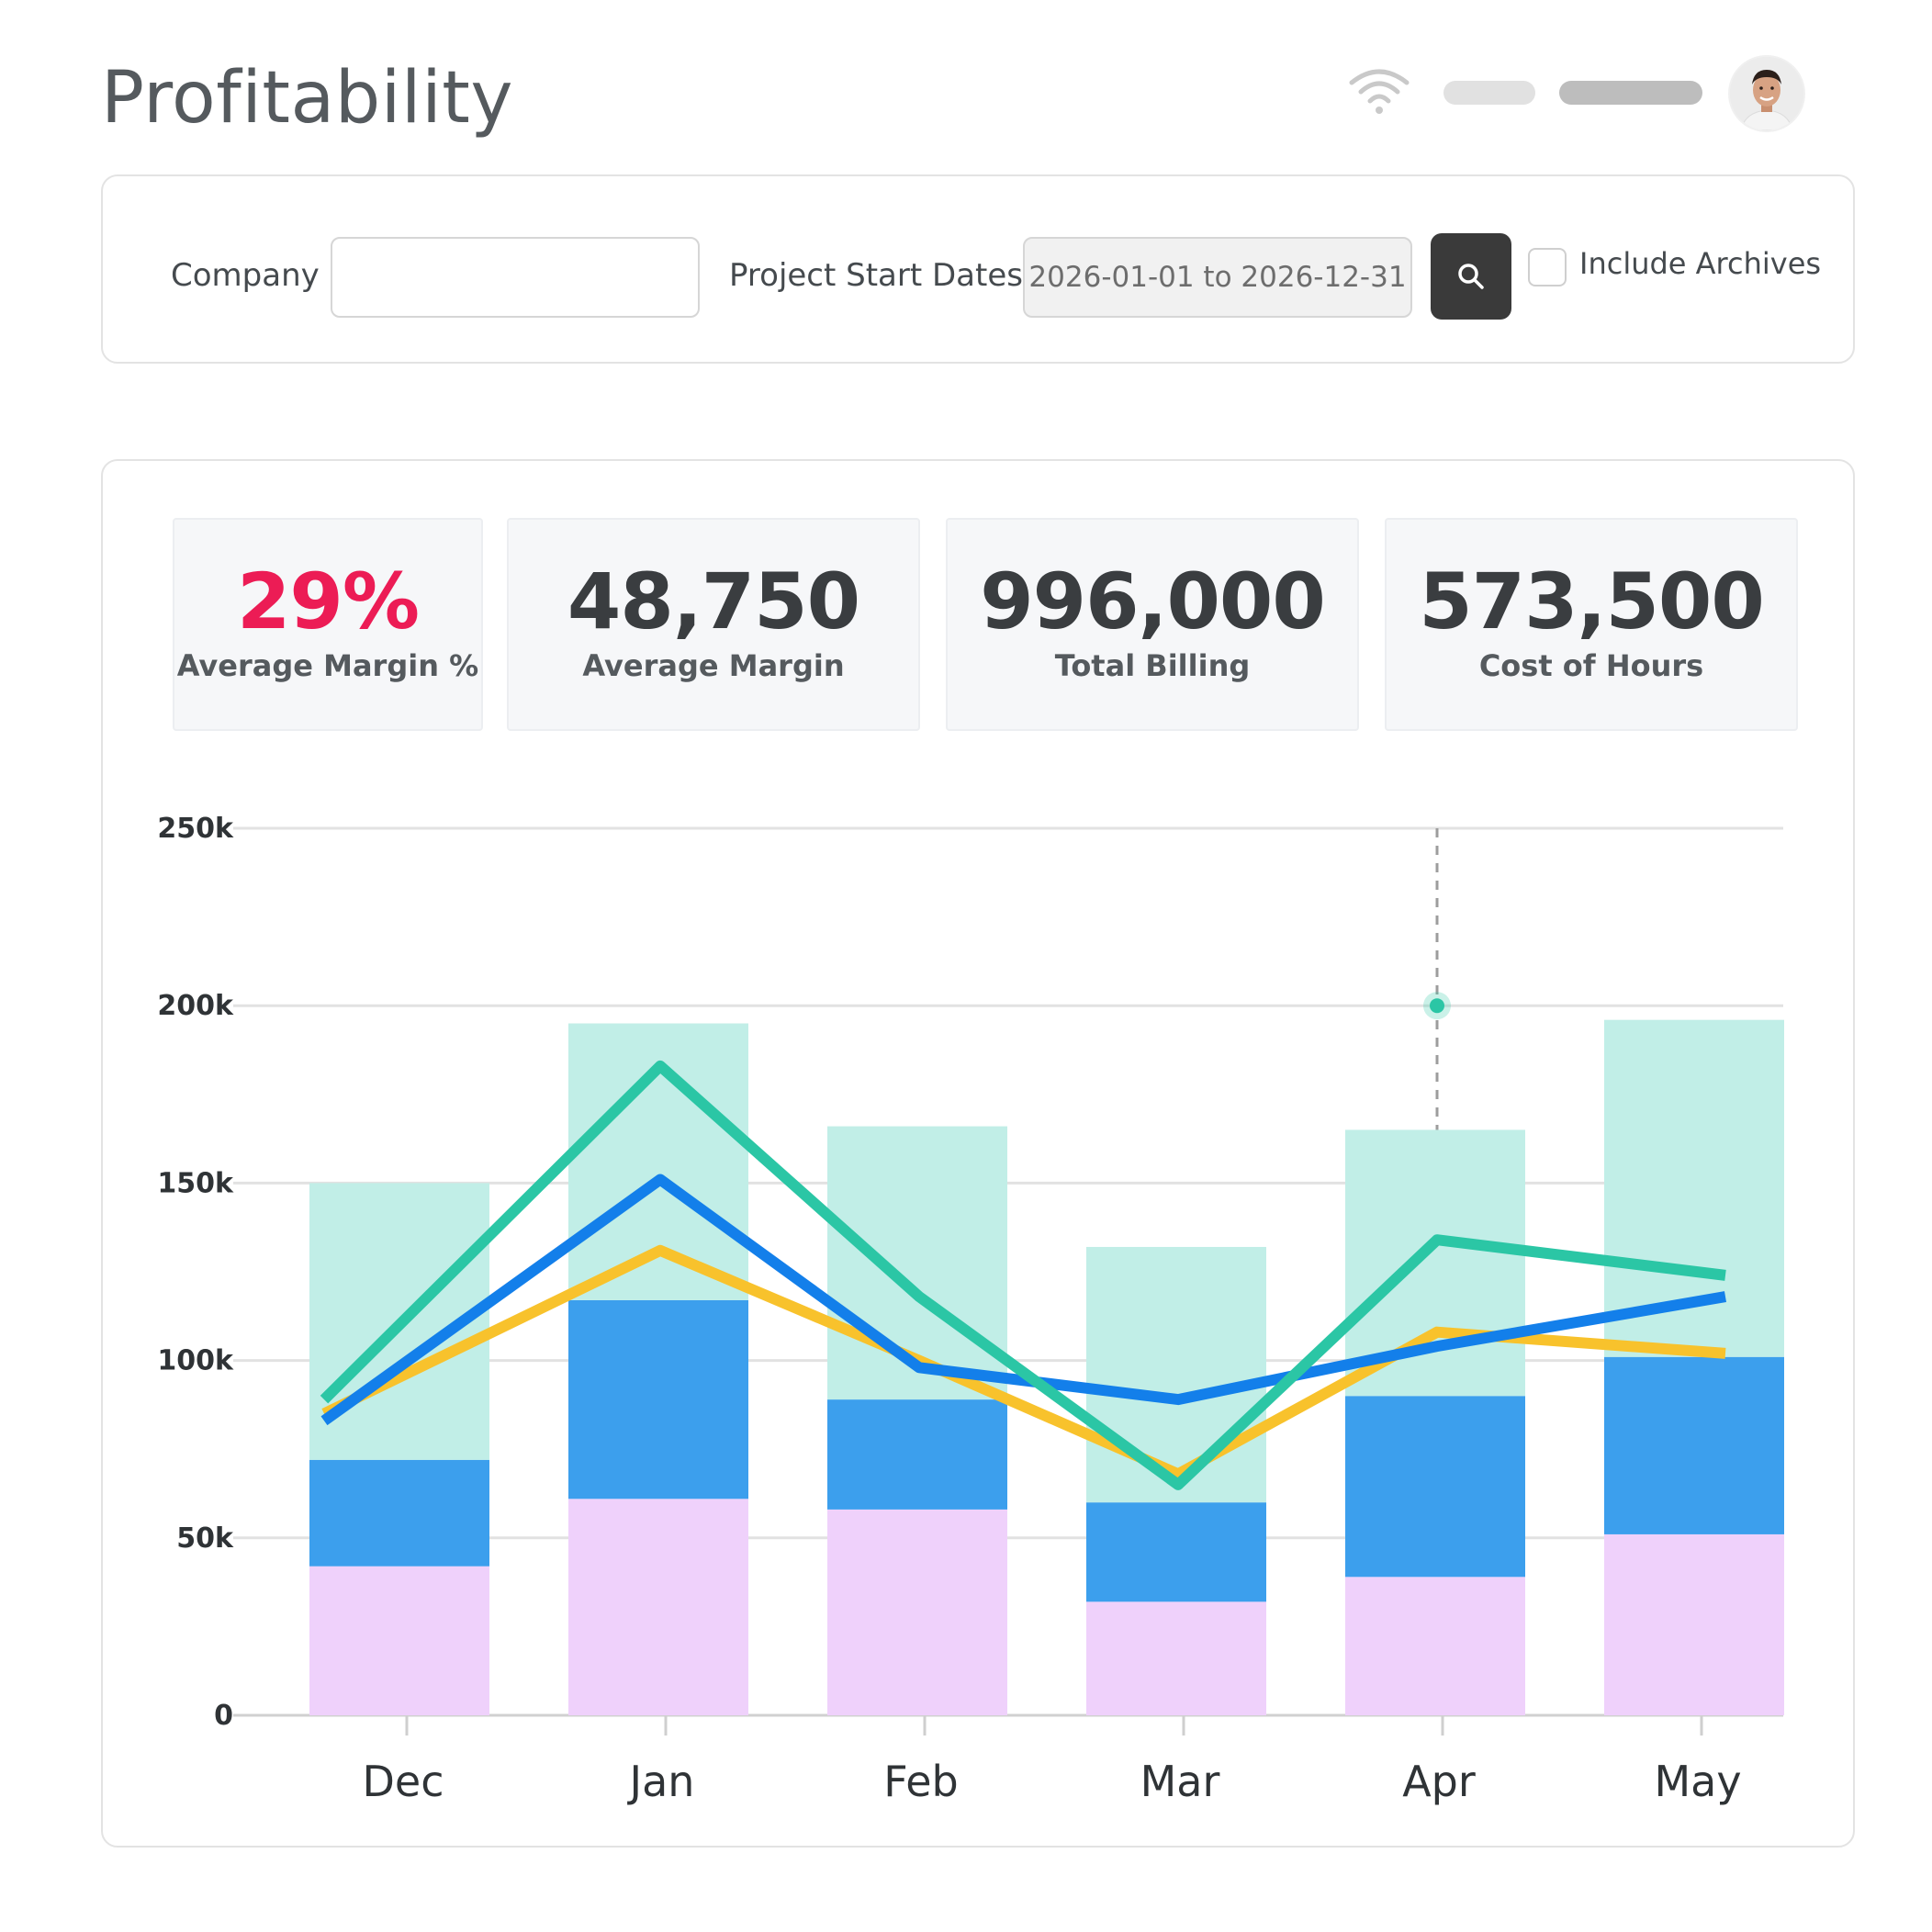 This screenshot has width=1932, height=1932. Describe the element at coordinates (195, 1183) in the screenshot. I see `y-tick-label: 150k` at that location.